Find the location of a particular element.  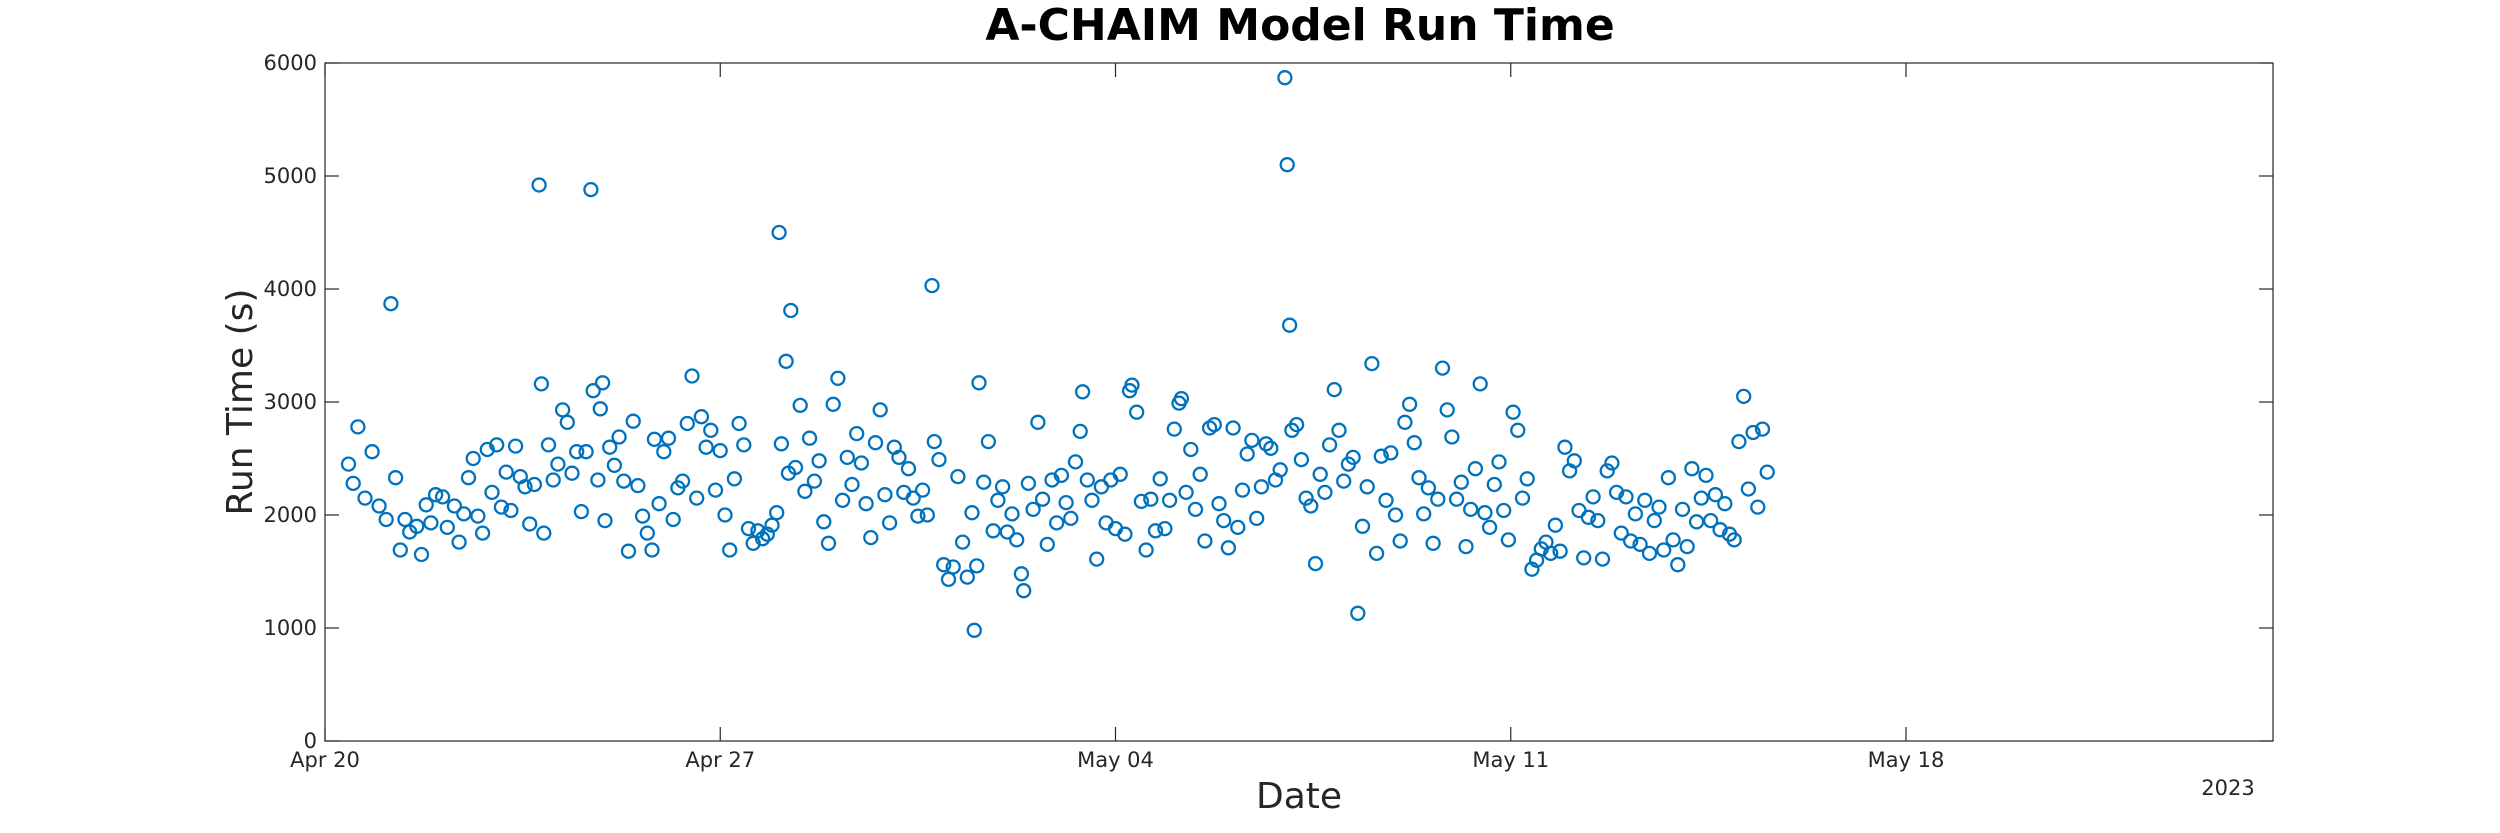

year-label: 2023 is located at coordinates (2227, 788).